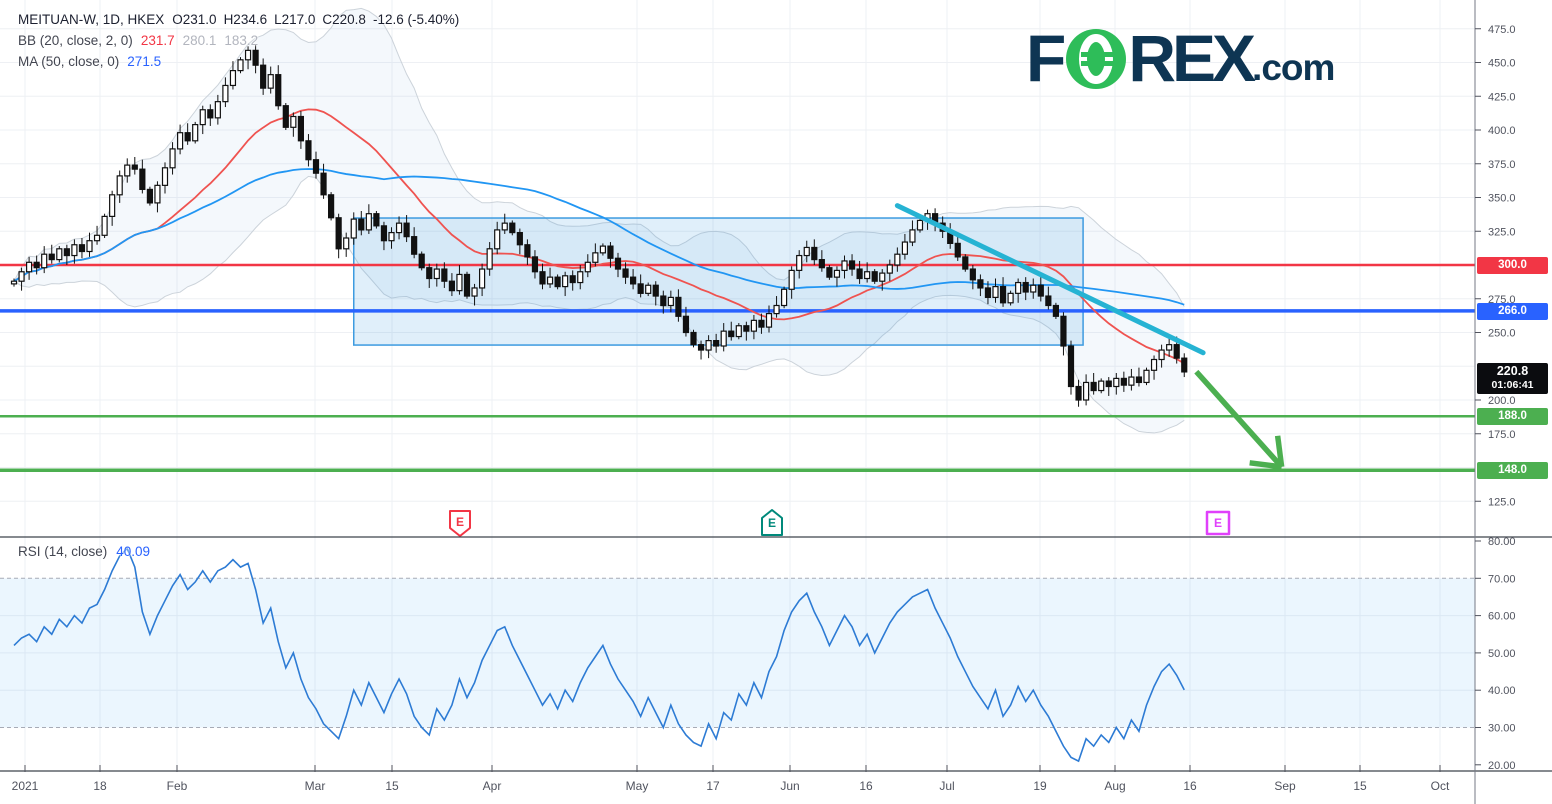 The image size is (1552, 804). What do you see at coordinates (315, 786) in the screenshot?
I see `time-tick-label: Mar` at bounding box center [315, 786].